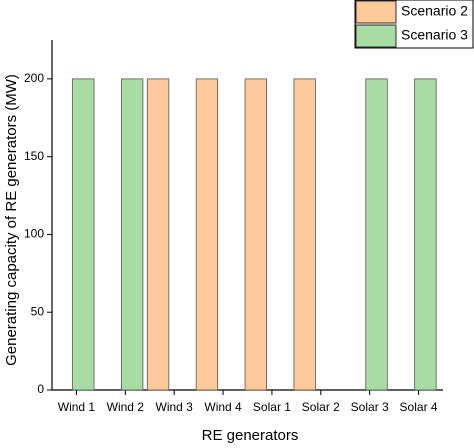  Describe the element at coordinates (175, 407) in the screenshot. I see `x-tick-label: Wind 3` at that location.